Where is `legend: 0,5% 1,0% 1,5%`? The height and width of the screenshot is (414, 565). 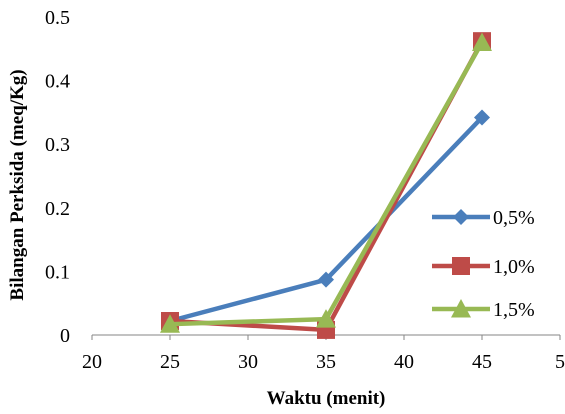 legend: 0,5% 1,0% 1,5% is located at coordinates (483, 264).